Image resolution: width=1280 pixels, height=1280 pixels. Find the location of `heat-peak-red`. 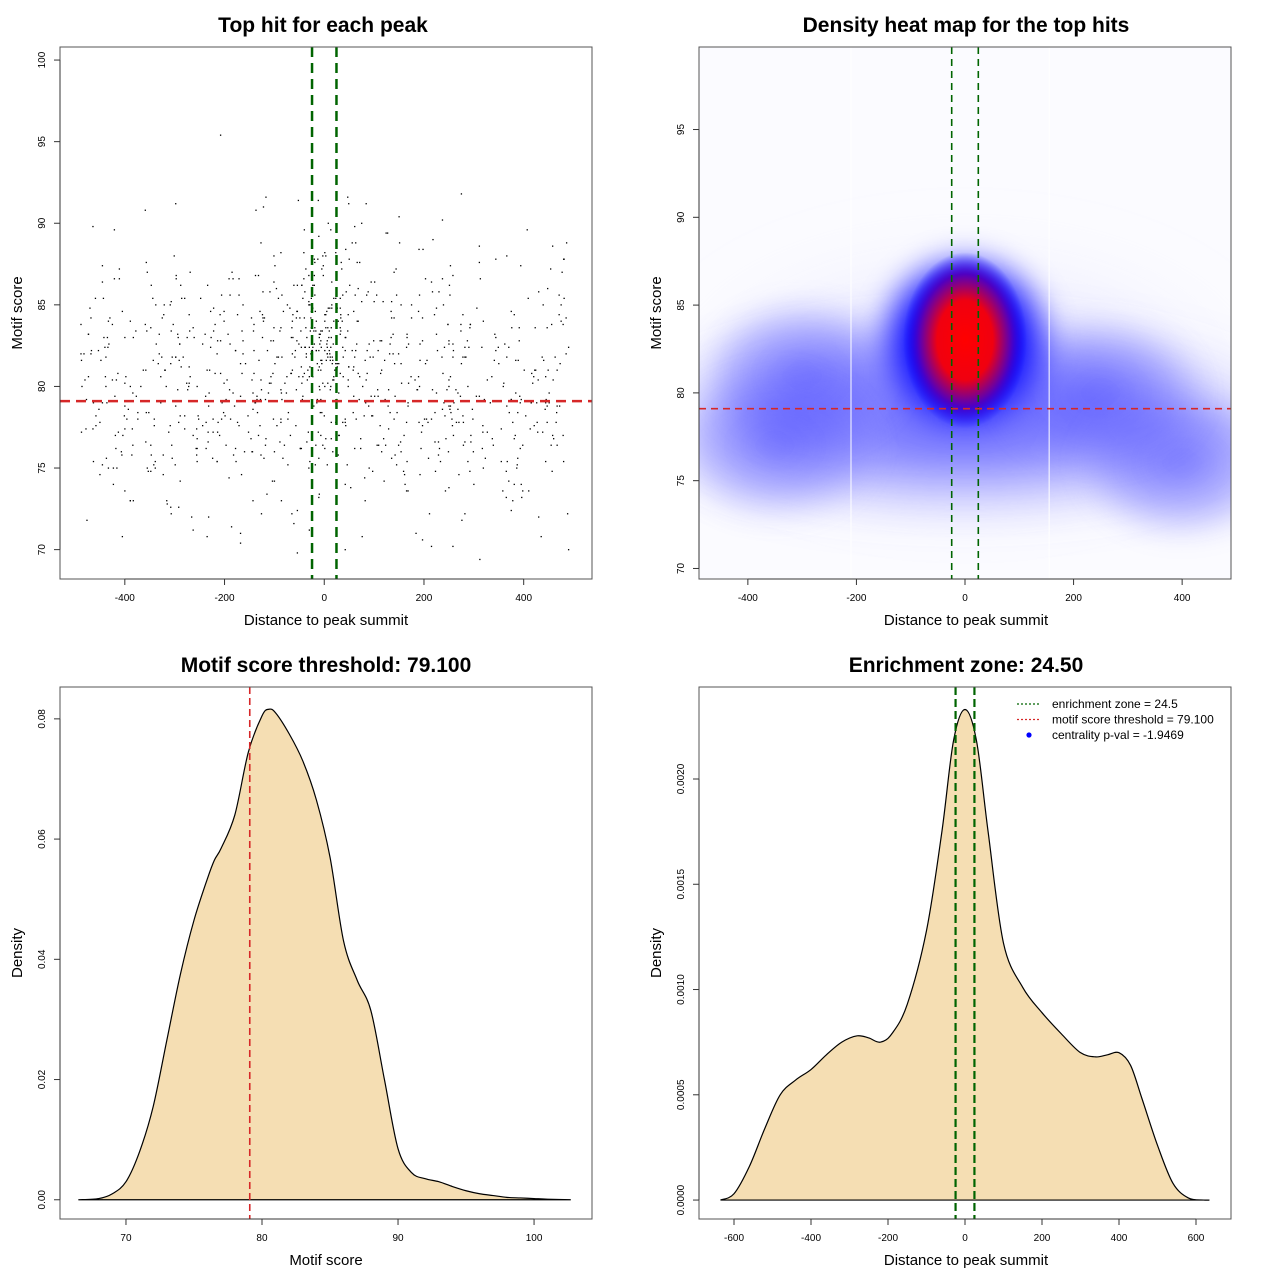

heat-peak-red is located at coordinates (965, 340).